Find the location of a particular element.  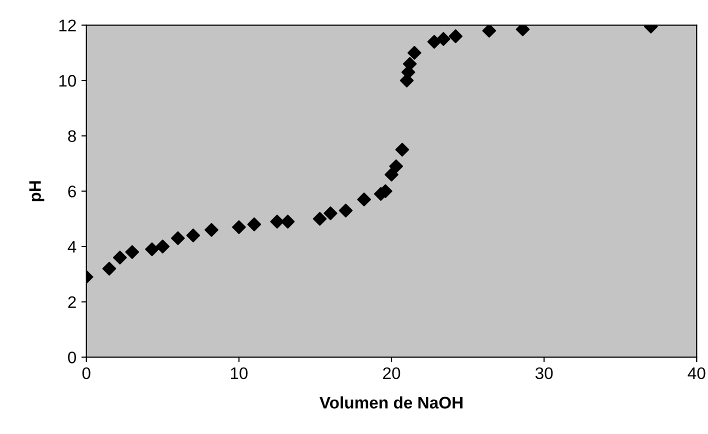

y-tick-label: 6 is located at coordinates (72, 192).